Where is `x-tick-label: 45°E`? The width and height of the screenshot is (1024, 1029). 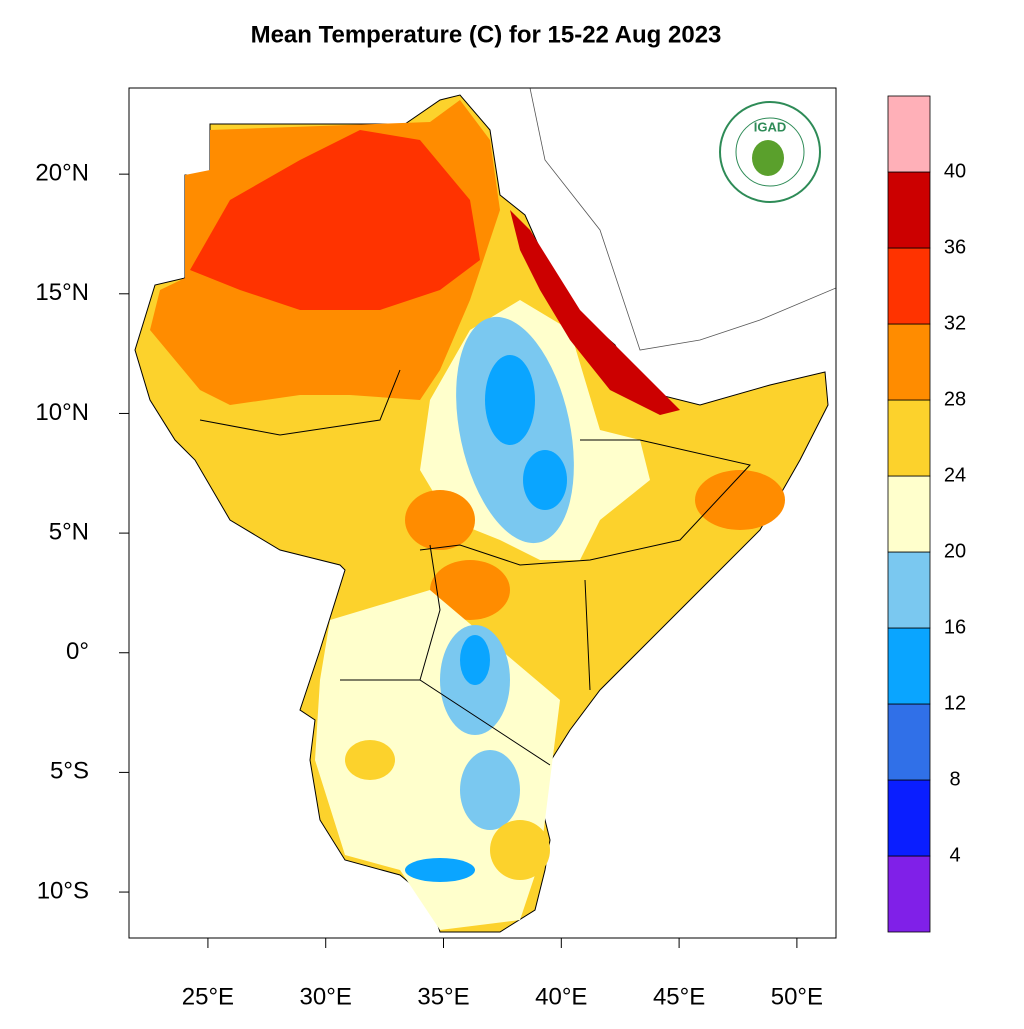
x-tick-label: 45°E is located at coordinates (679, 996).